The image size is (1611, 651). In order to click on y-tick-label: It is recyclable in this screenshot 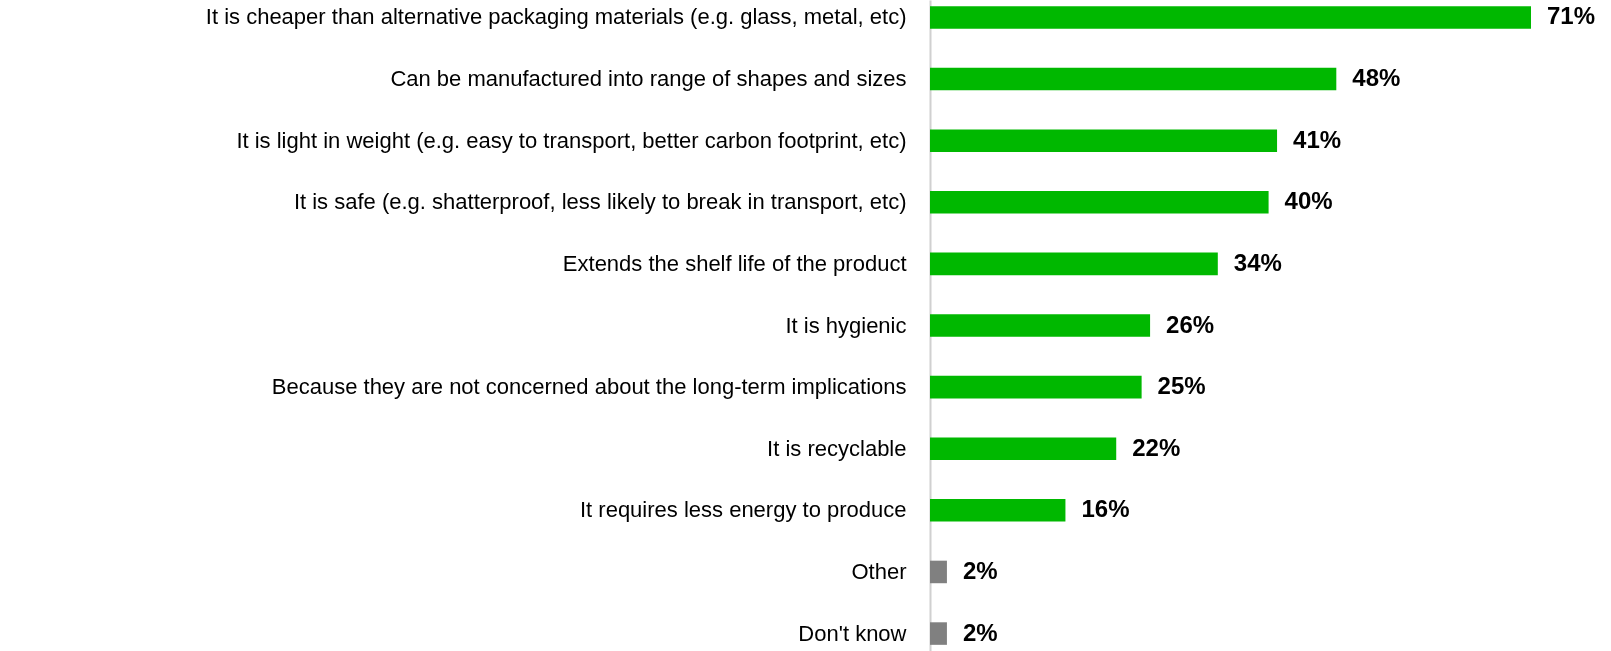, I will do `click(837, 448)`.